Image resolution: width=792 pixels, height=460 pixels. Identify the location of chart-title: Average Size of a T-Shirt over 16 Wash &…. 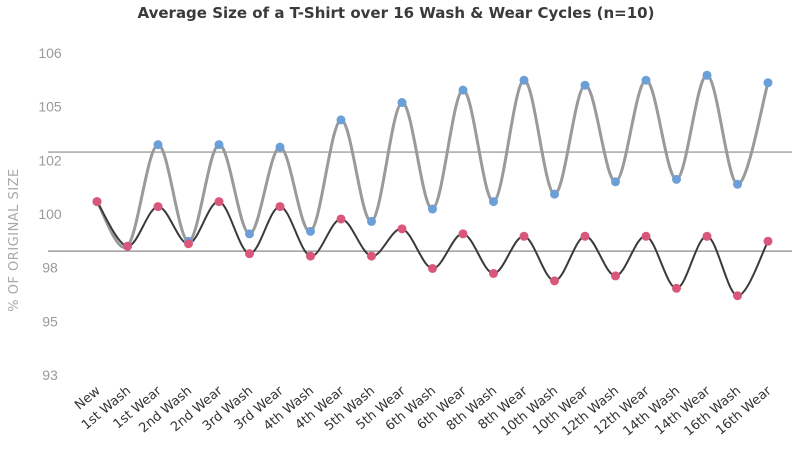
(396, 13).